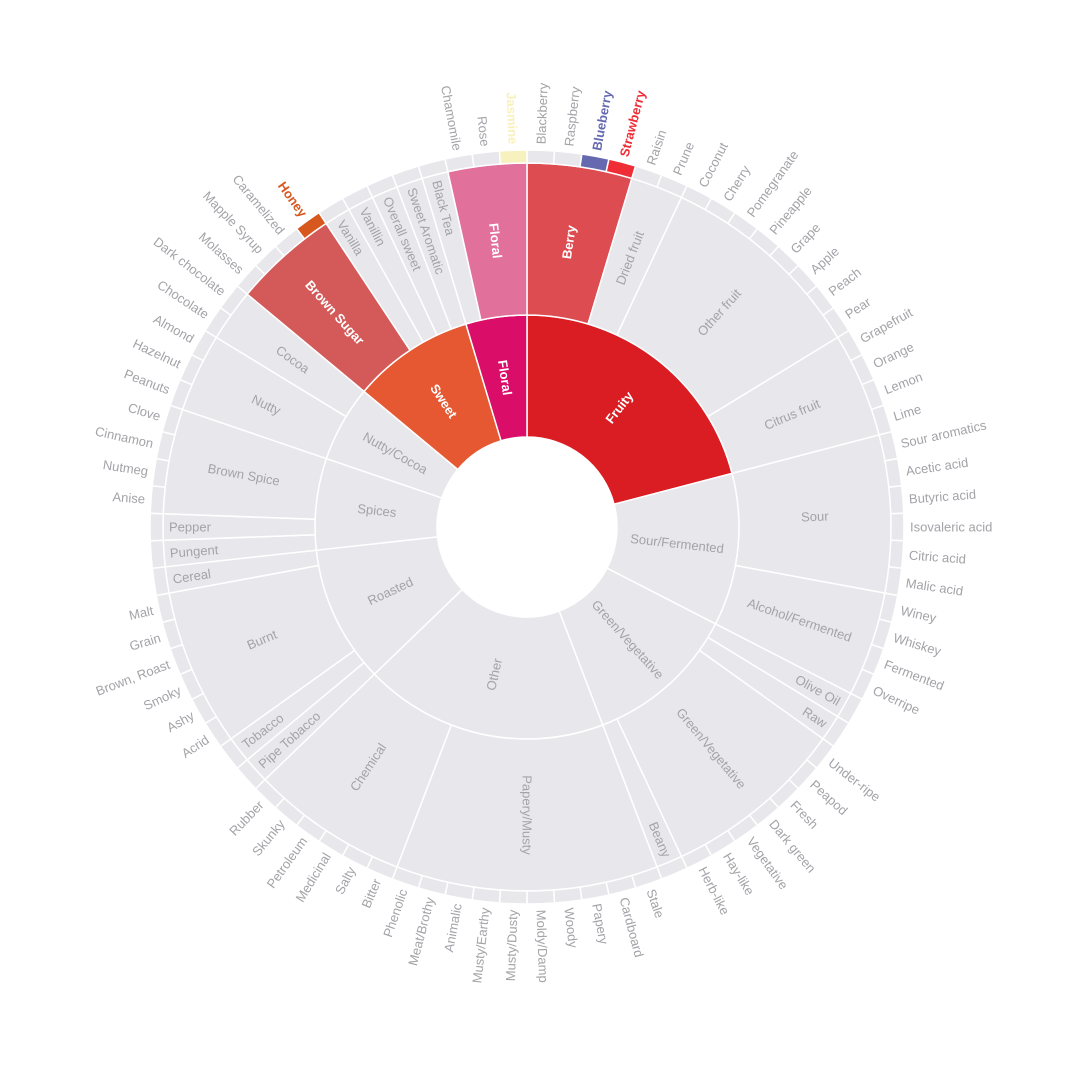  I want to click on label-acetic-acid: Acetic acid, so click(937, 467).